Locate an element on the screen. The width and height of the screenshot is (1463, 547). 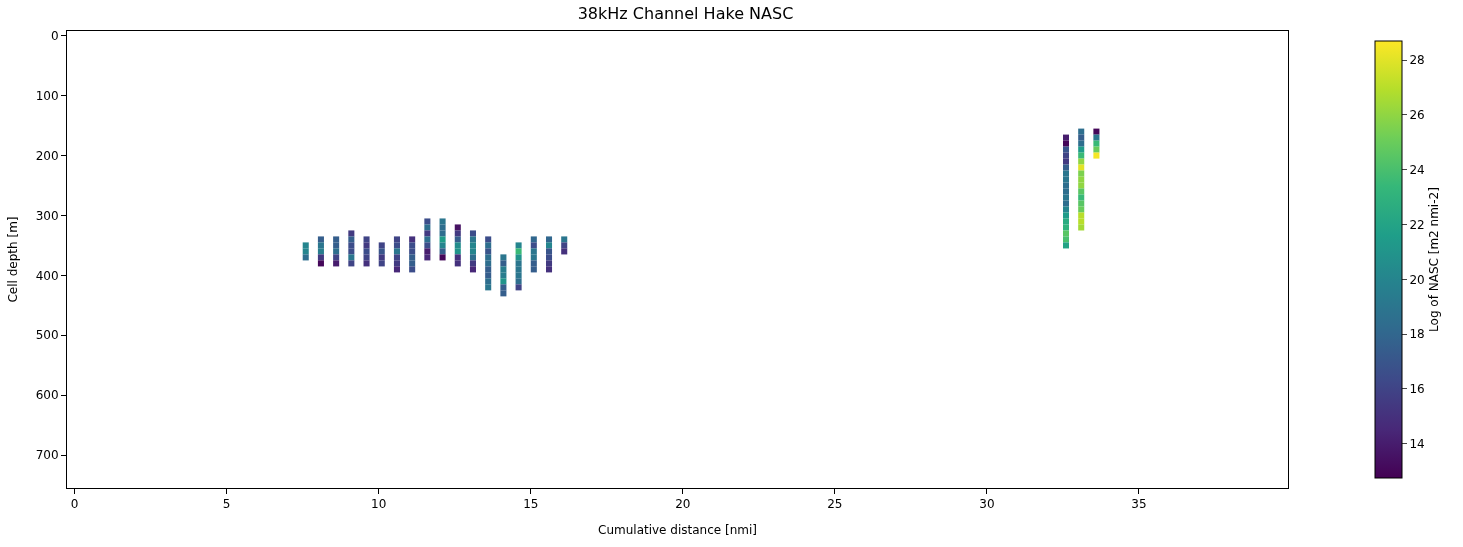
color-bar-label: 14 is located at coordinates (1417, 443).